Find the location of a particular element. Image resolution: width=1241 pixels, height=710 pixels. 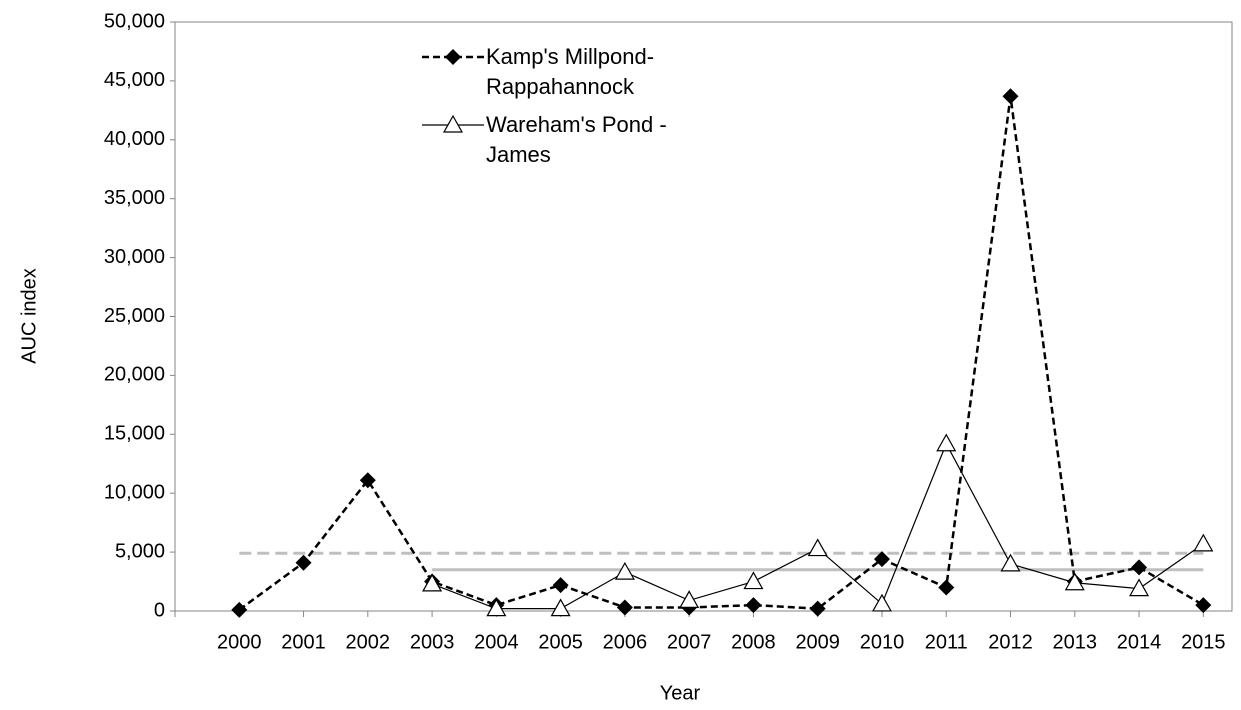

y-axis-title: AUC index is located at coordinates (29, 316).